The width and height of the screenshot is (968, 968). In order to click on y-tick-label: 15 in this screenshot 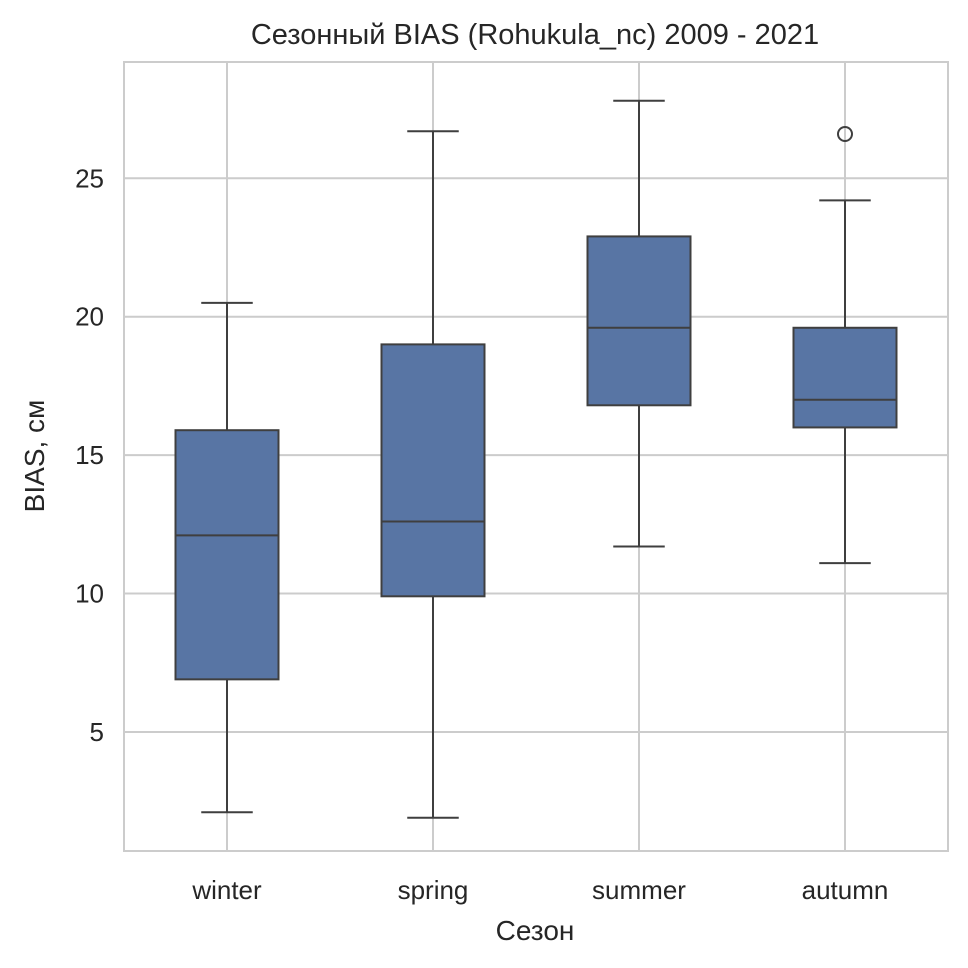, I will do `click(89, 455)`.